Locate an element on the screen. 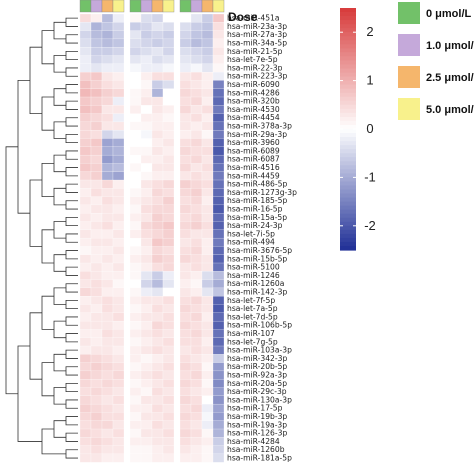 This screenshot has width=474, height=474. dose-annotation-cell is located at coordinates (146, 6).